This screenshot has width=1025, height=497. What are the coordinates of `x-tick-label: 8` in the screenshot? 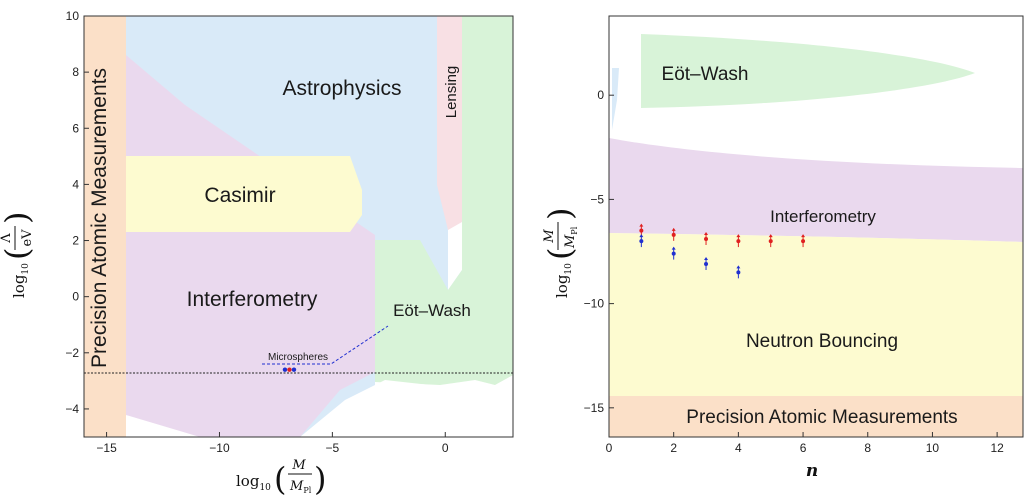 It's located at (867, 448).